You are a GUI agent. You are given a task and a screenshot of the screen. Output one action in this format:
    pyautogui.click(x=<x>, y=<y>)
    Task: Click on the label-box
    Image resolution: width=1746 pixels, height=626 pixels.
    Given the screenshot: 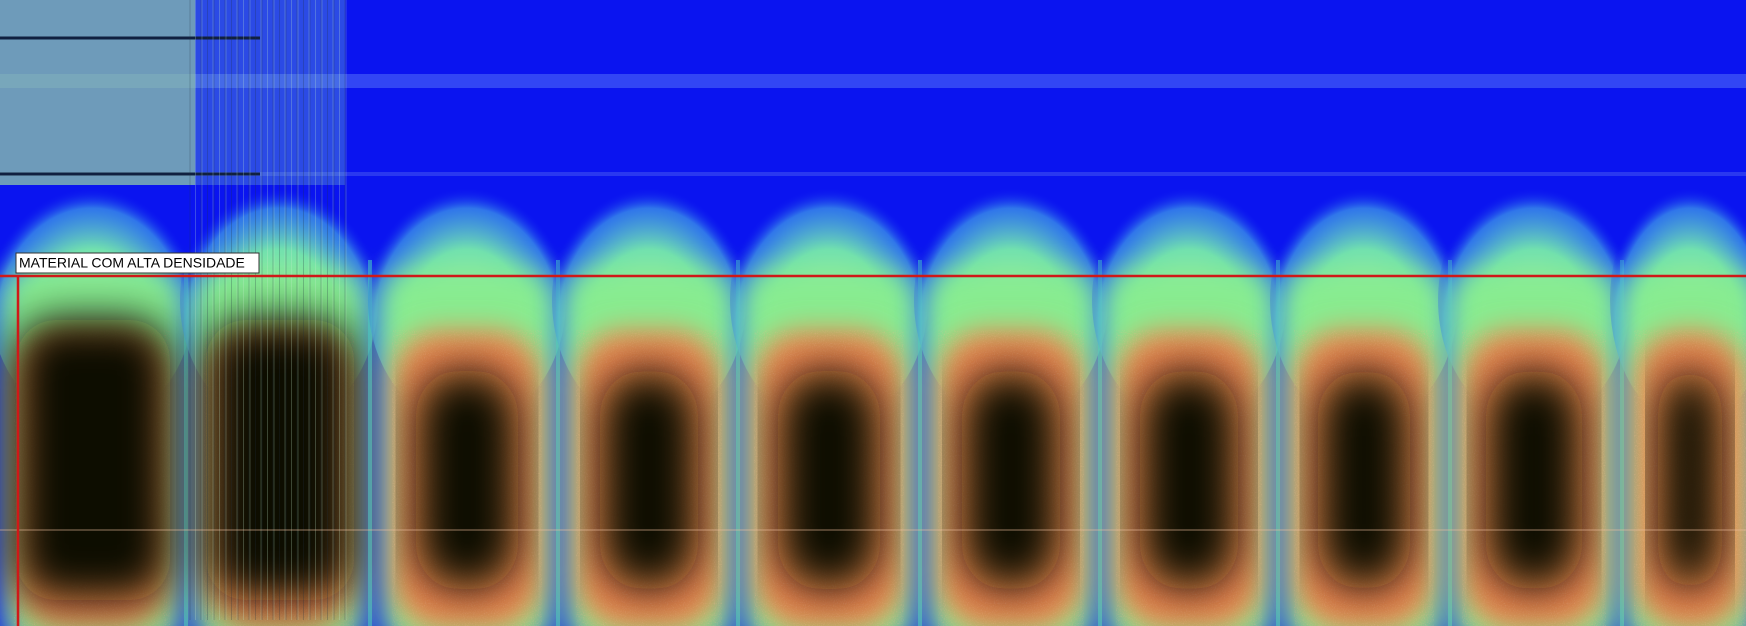 What is the action you would take?
    pyautogui.click(x=137, y=263)
    